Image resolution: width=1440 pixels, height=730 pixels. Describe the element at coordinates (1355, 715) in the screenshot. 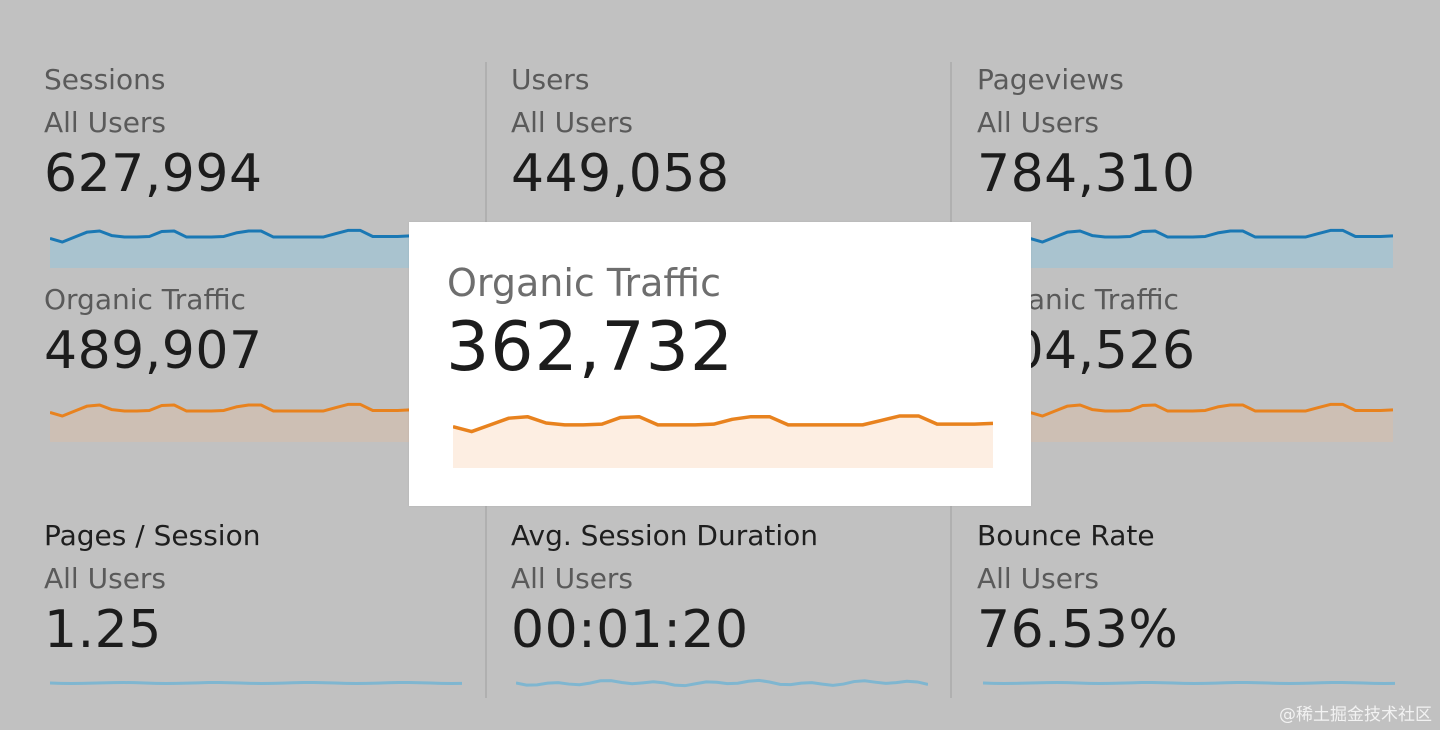

I see `watermark: @稀土掘金技术社区` at that location.